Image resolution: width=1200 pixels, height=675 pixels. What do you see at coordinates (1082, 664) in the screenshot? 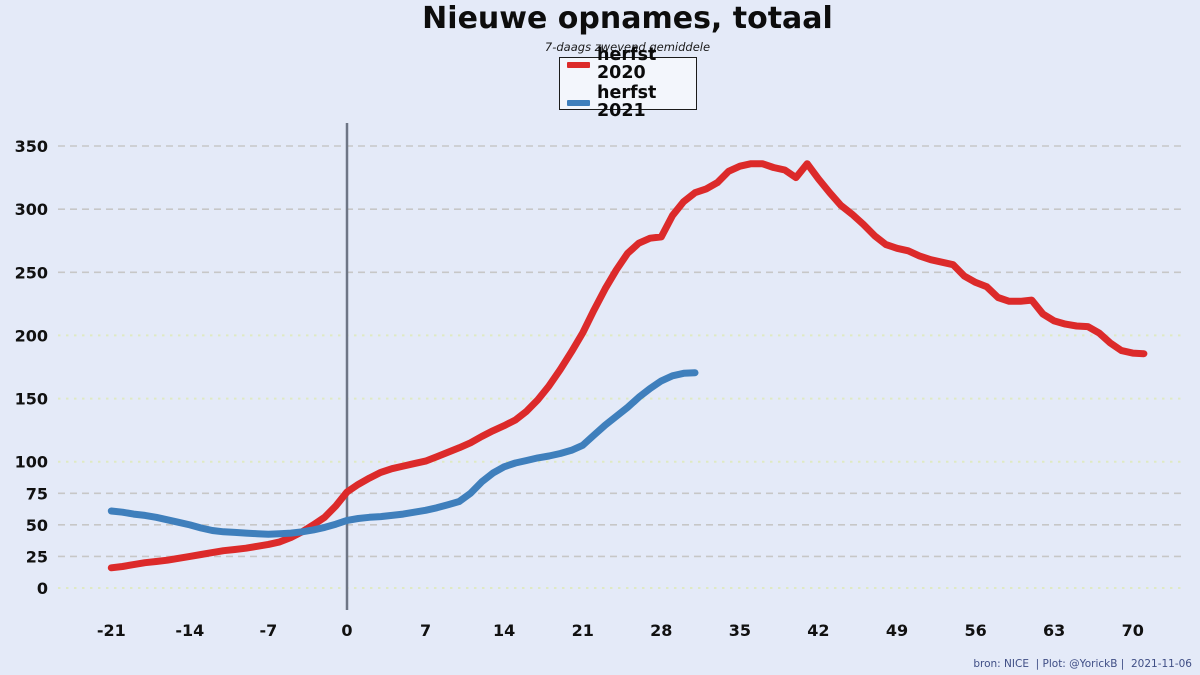
I see `source-credit: bron: NICE | Plot: @YorickB | 2021-11-06` at bounding box center [1082, 664].